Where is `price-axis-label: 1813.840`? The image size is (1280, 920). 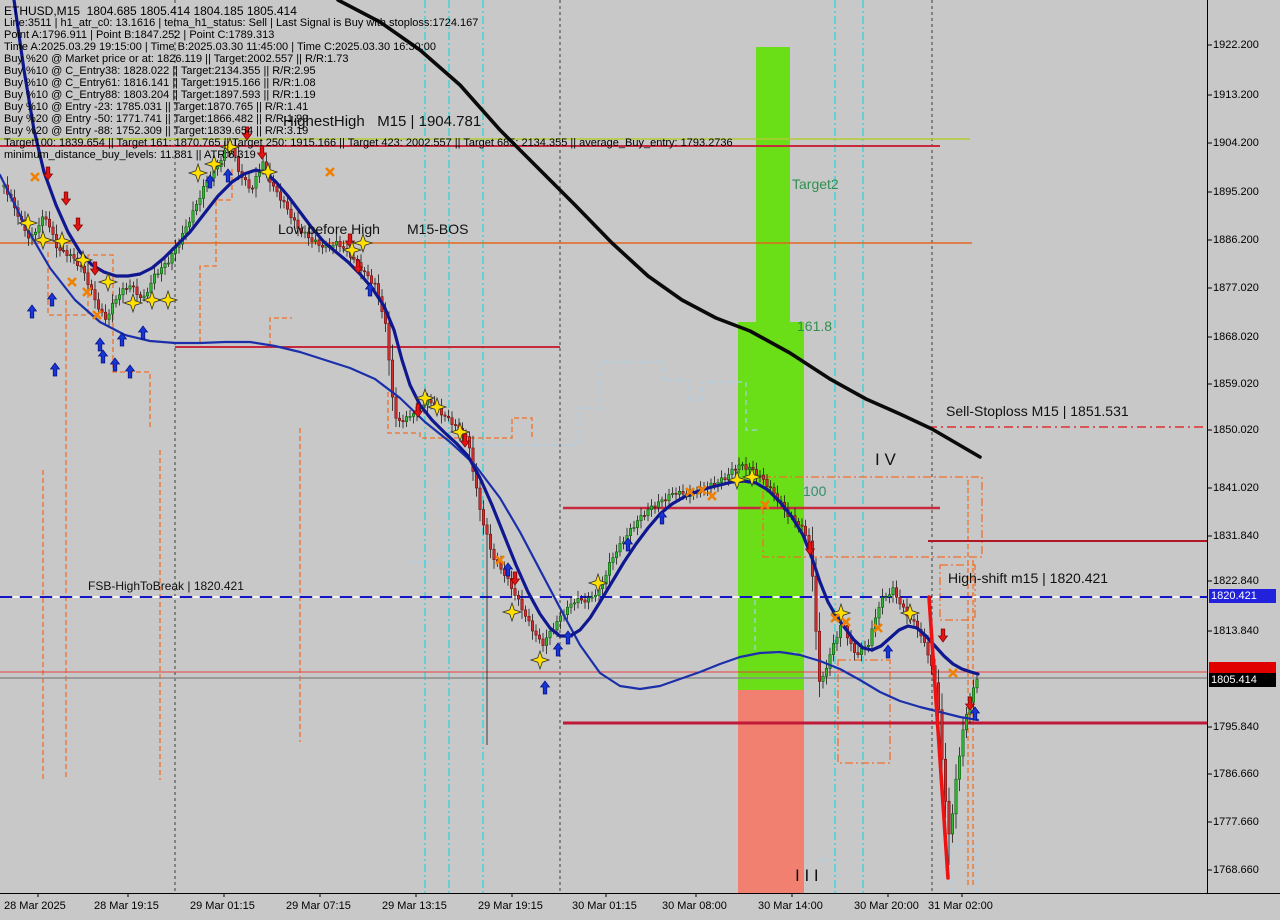
price-axis-label: 1813.840 is located at coordinates (1236, 631).